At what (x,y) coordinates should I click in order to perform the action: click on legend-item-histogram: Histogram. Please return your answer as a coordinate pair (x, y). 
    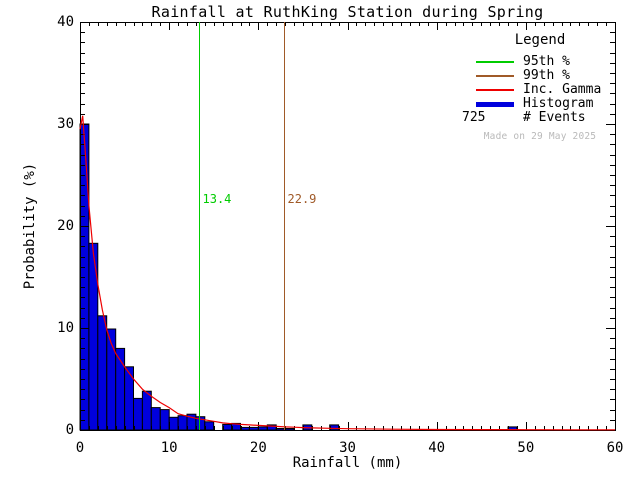
    Looking at the image, I should click on (540, 104).